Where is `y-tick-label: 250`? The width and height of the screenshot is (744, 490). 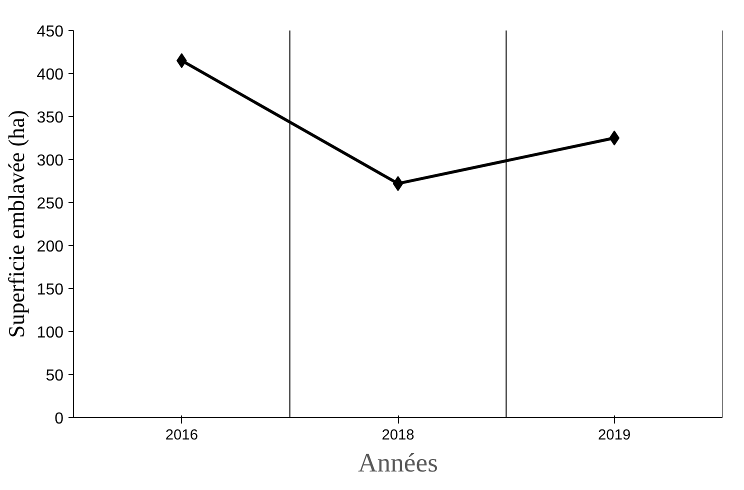
y-tick-label: 250 is located at coordinates (50, 204).